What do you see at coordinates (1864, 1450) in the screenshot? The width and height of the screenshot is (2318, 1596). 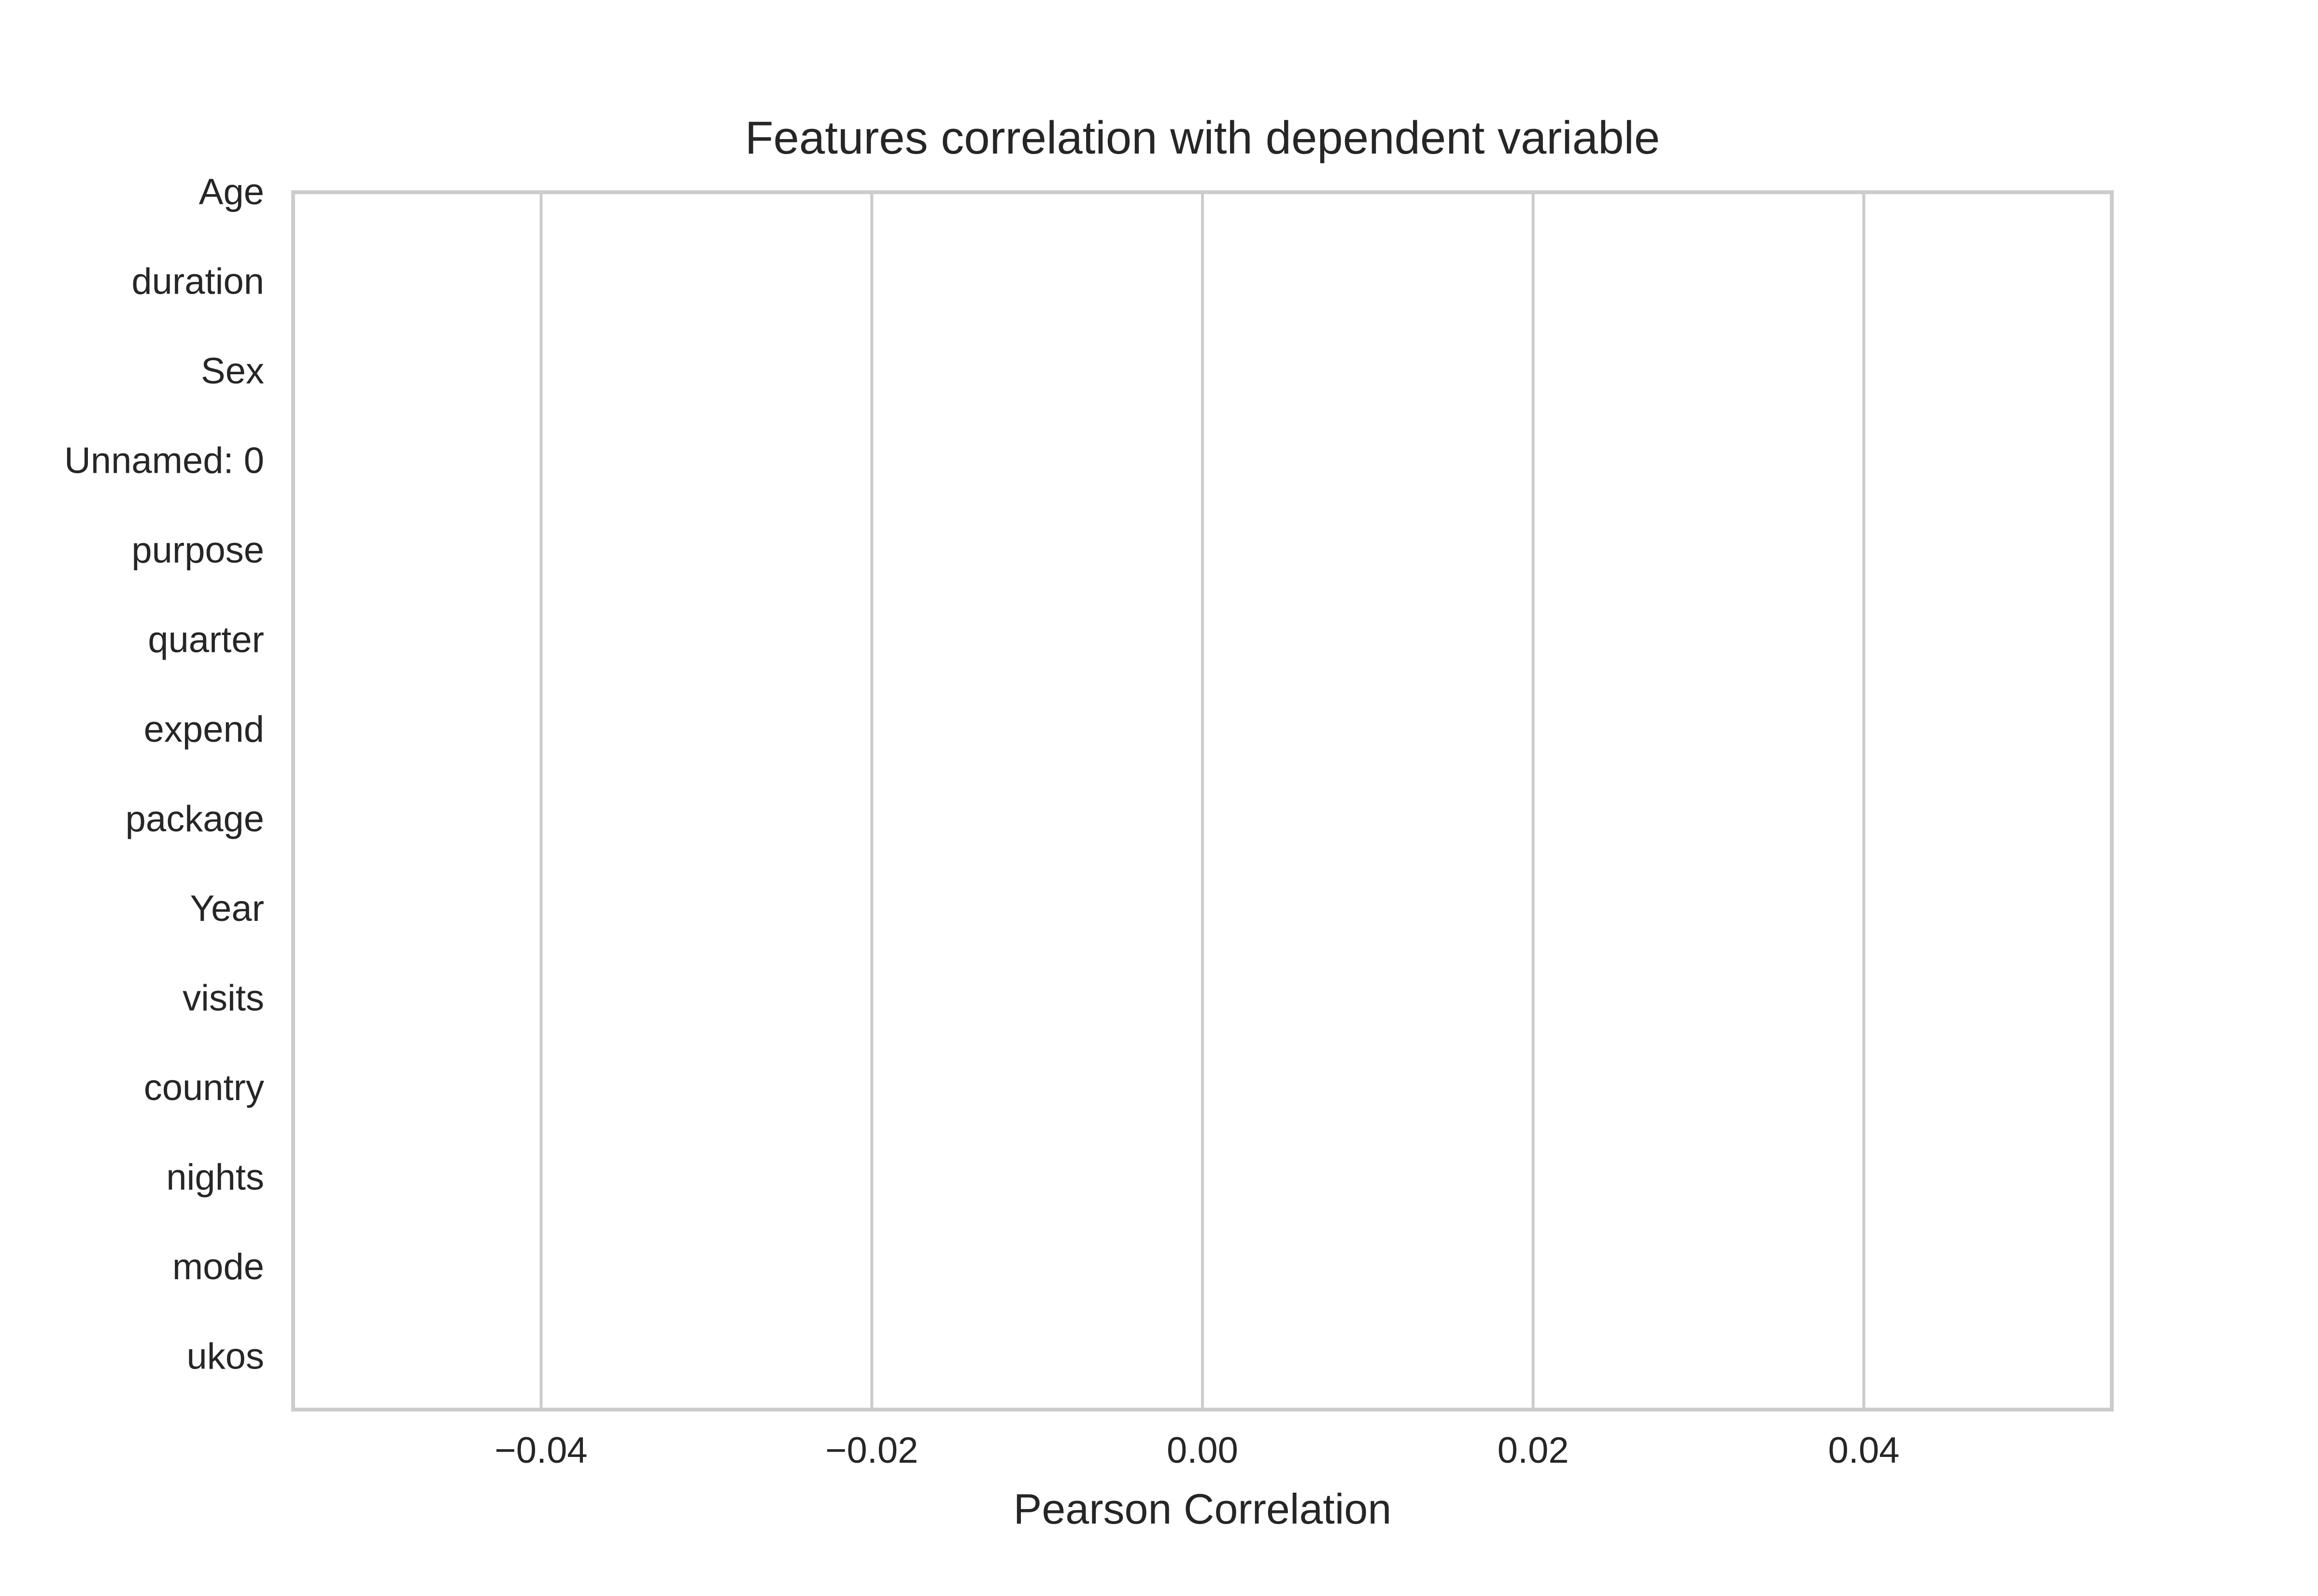 I see `x-tick-label: 0.04` at bounding box center [1864, 1450].